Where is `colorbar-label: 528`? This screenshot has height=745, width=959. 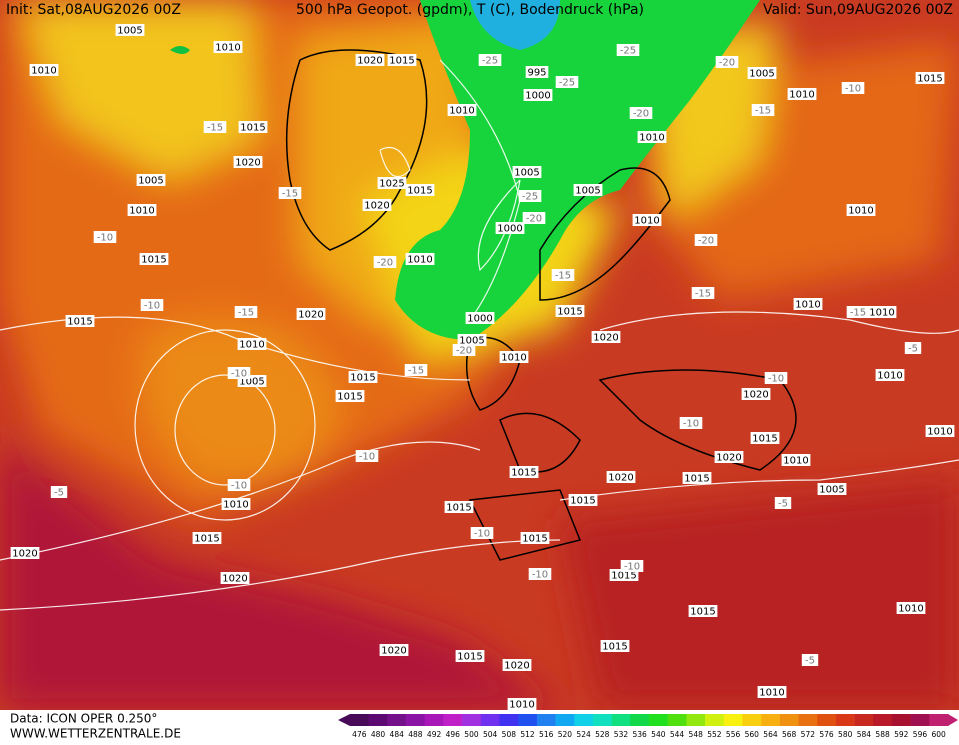
colorbar-label: 528 is located at coordinates (602, 734).